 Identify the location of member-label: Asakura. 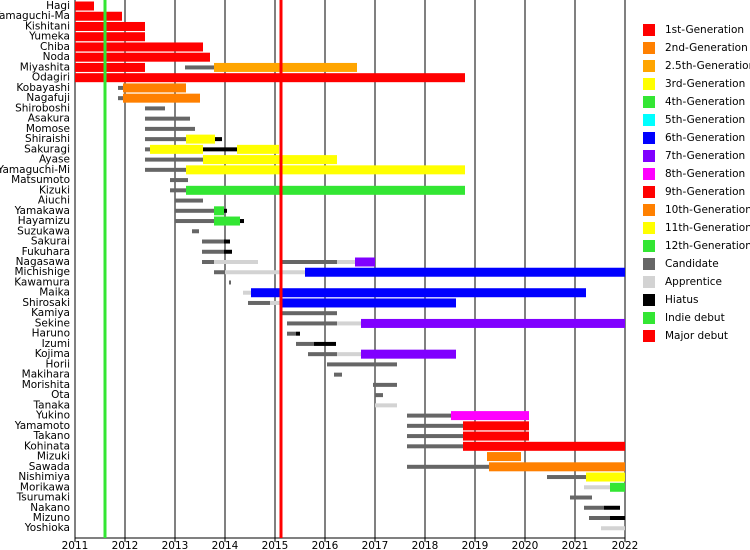
(49, 119).